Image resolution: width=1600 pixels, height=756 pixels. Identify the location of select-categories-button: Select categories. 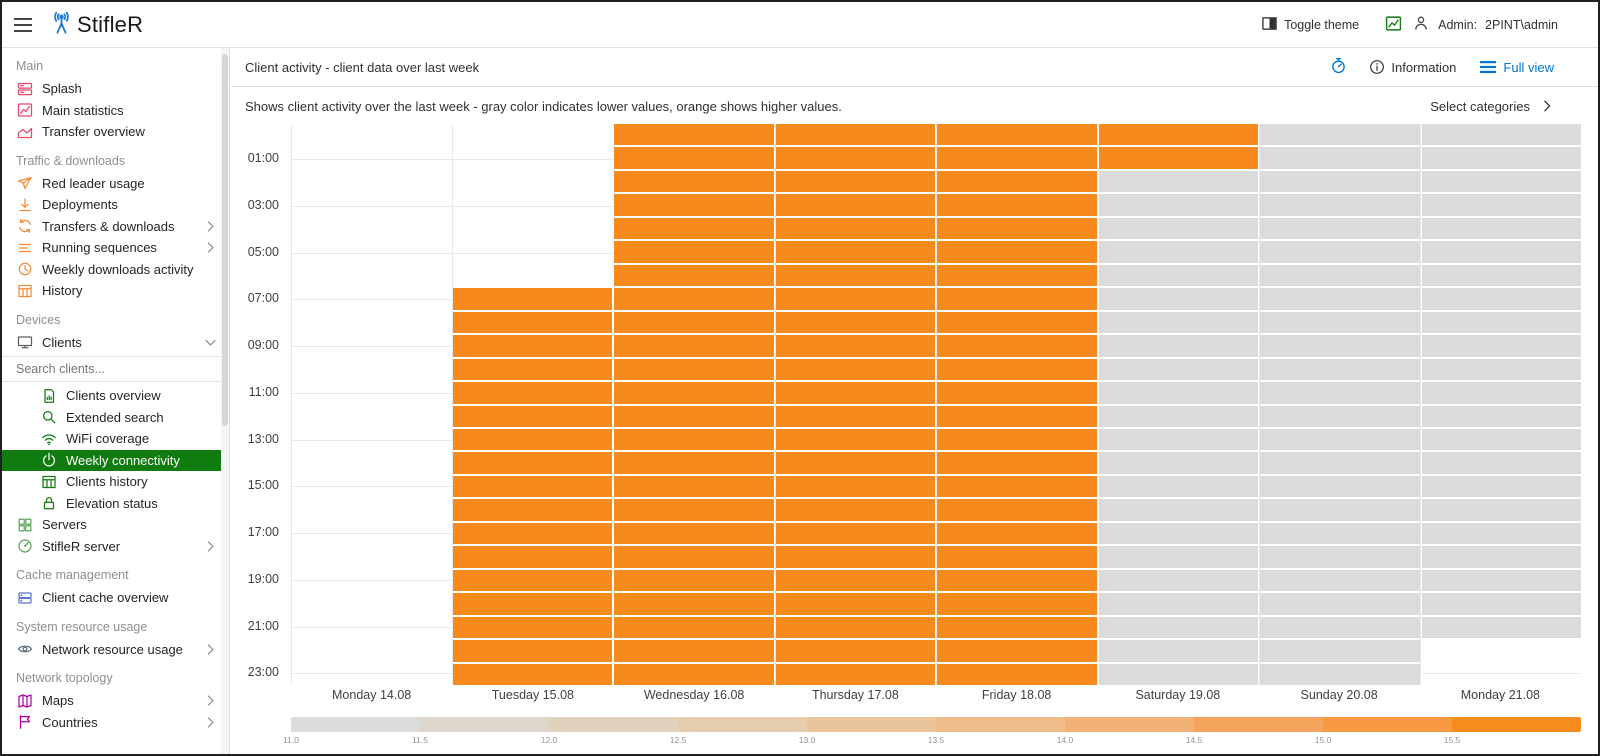
(1492, 106).